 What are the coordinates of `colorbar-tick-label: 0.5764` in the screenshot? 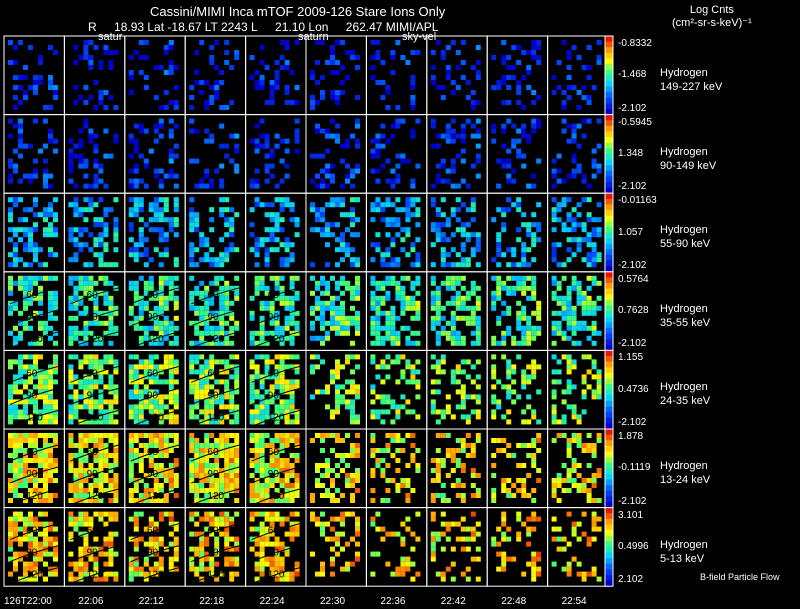 It's located at (633, 279).